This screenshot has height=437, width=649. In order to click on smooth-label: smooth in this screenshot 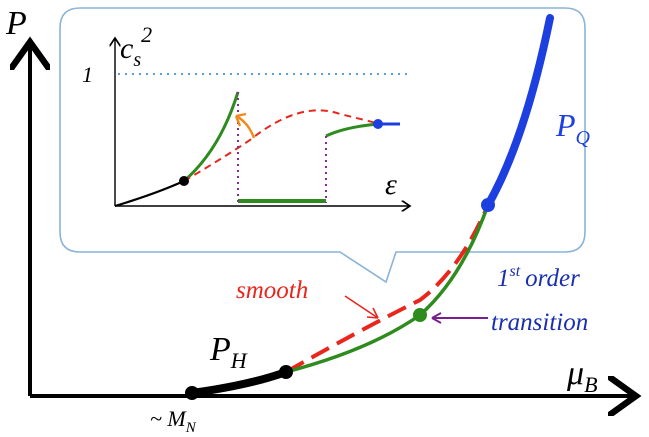, I will do `click(272, 290)`.